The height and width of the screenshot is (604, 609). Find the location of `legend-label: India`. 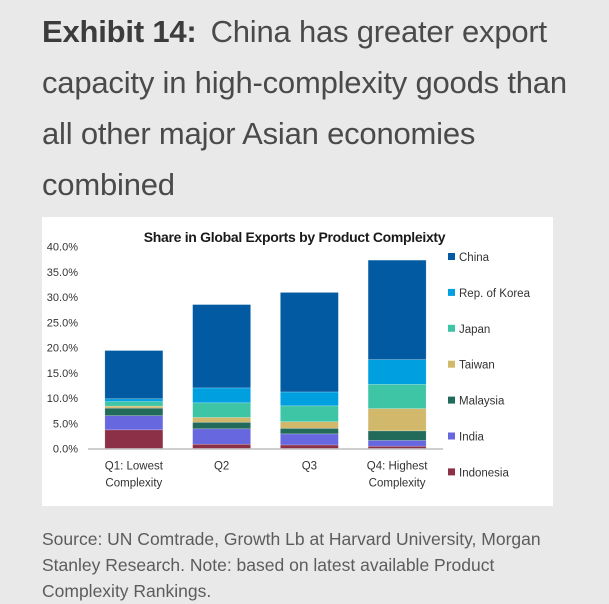

legend-label: India is located at coordinates (472, 438).